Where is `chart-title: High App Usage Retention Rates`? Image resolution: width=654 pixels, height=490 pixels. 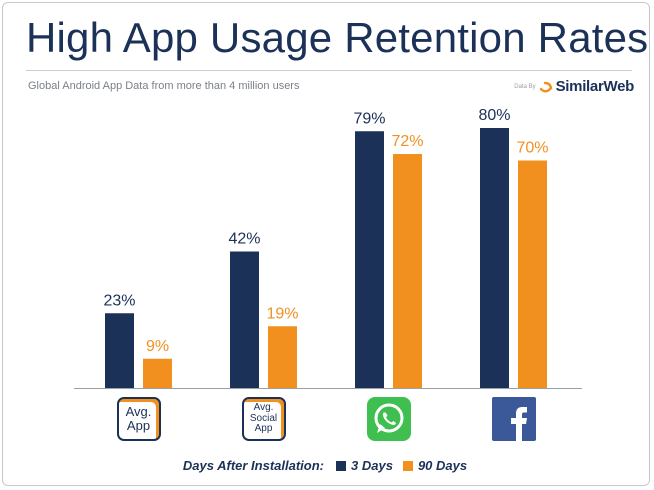
chart-title: High App Usage Retention Rates is located at coordinates (337, 37).